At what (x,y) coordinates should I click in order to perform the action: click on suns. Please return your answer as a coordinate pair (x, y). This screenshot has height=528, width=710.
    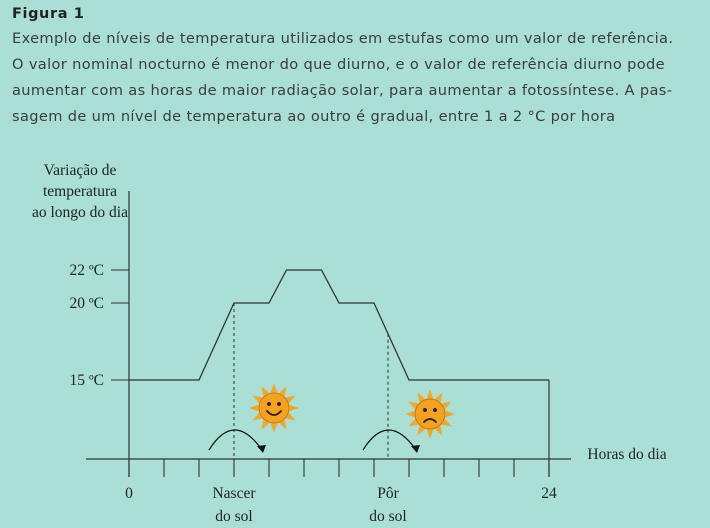
    Looking at the image, I should click on (352, 411).